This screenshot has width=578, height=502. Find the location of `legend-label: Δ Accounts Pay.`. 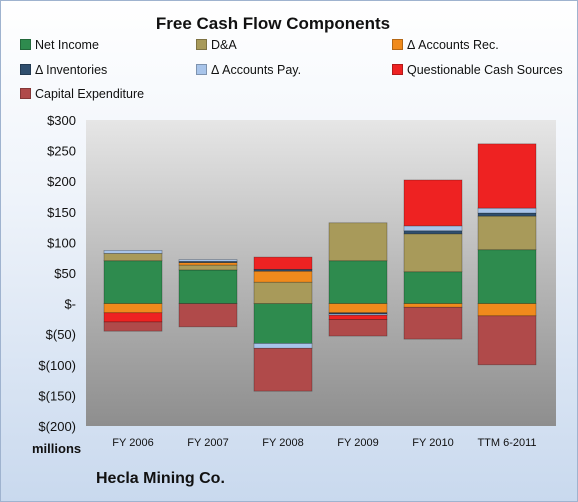

legend-label: Δ Accounts Pay. is located at coordinates (256, 70).